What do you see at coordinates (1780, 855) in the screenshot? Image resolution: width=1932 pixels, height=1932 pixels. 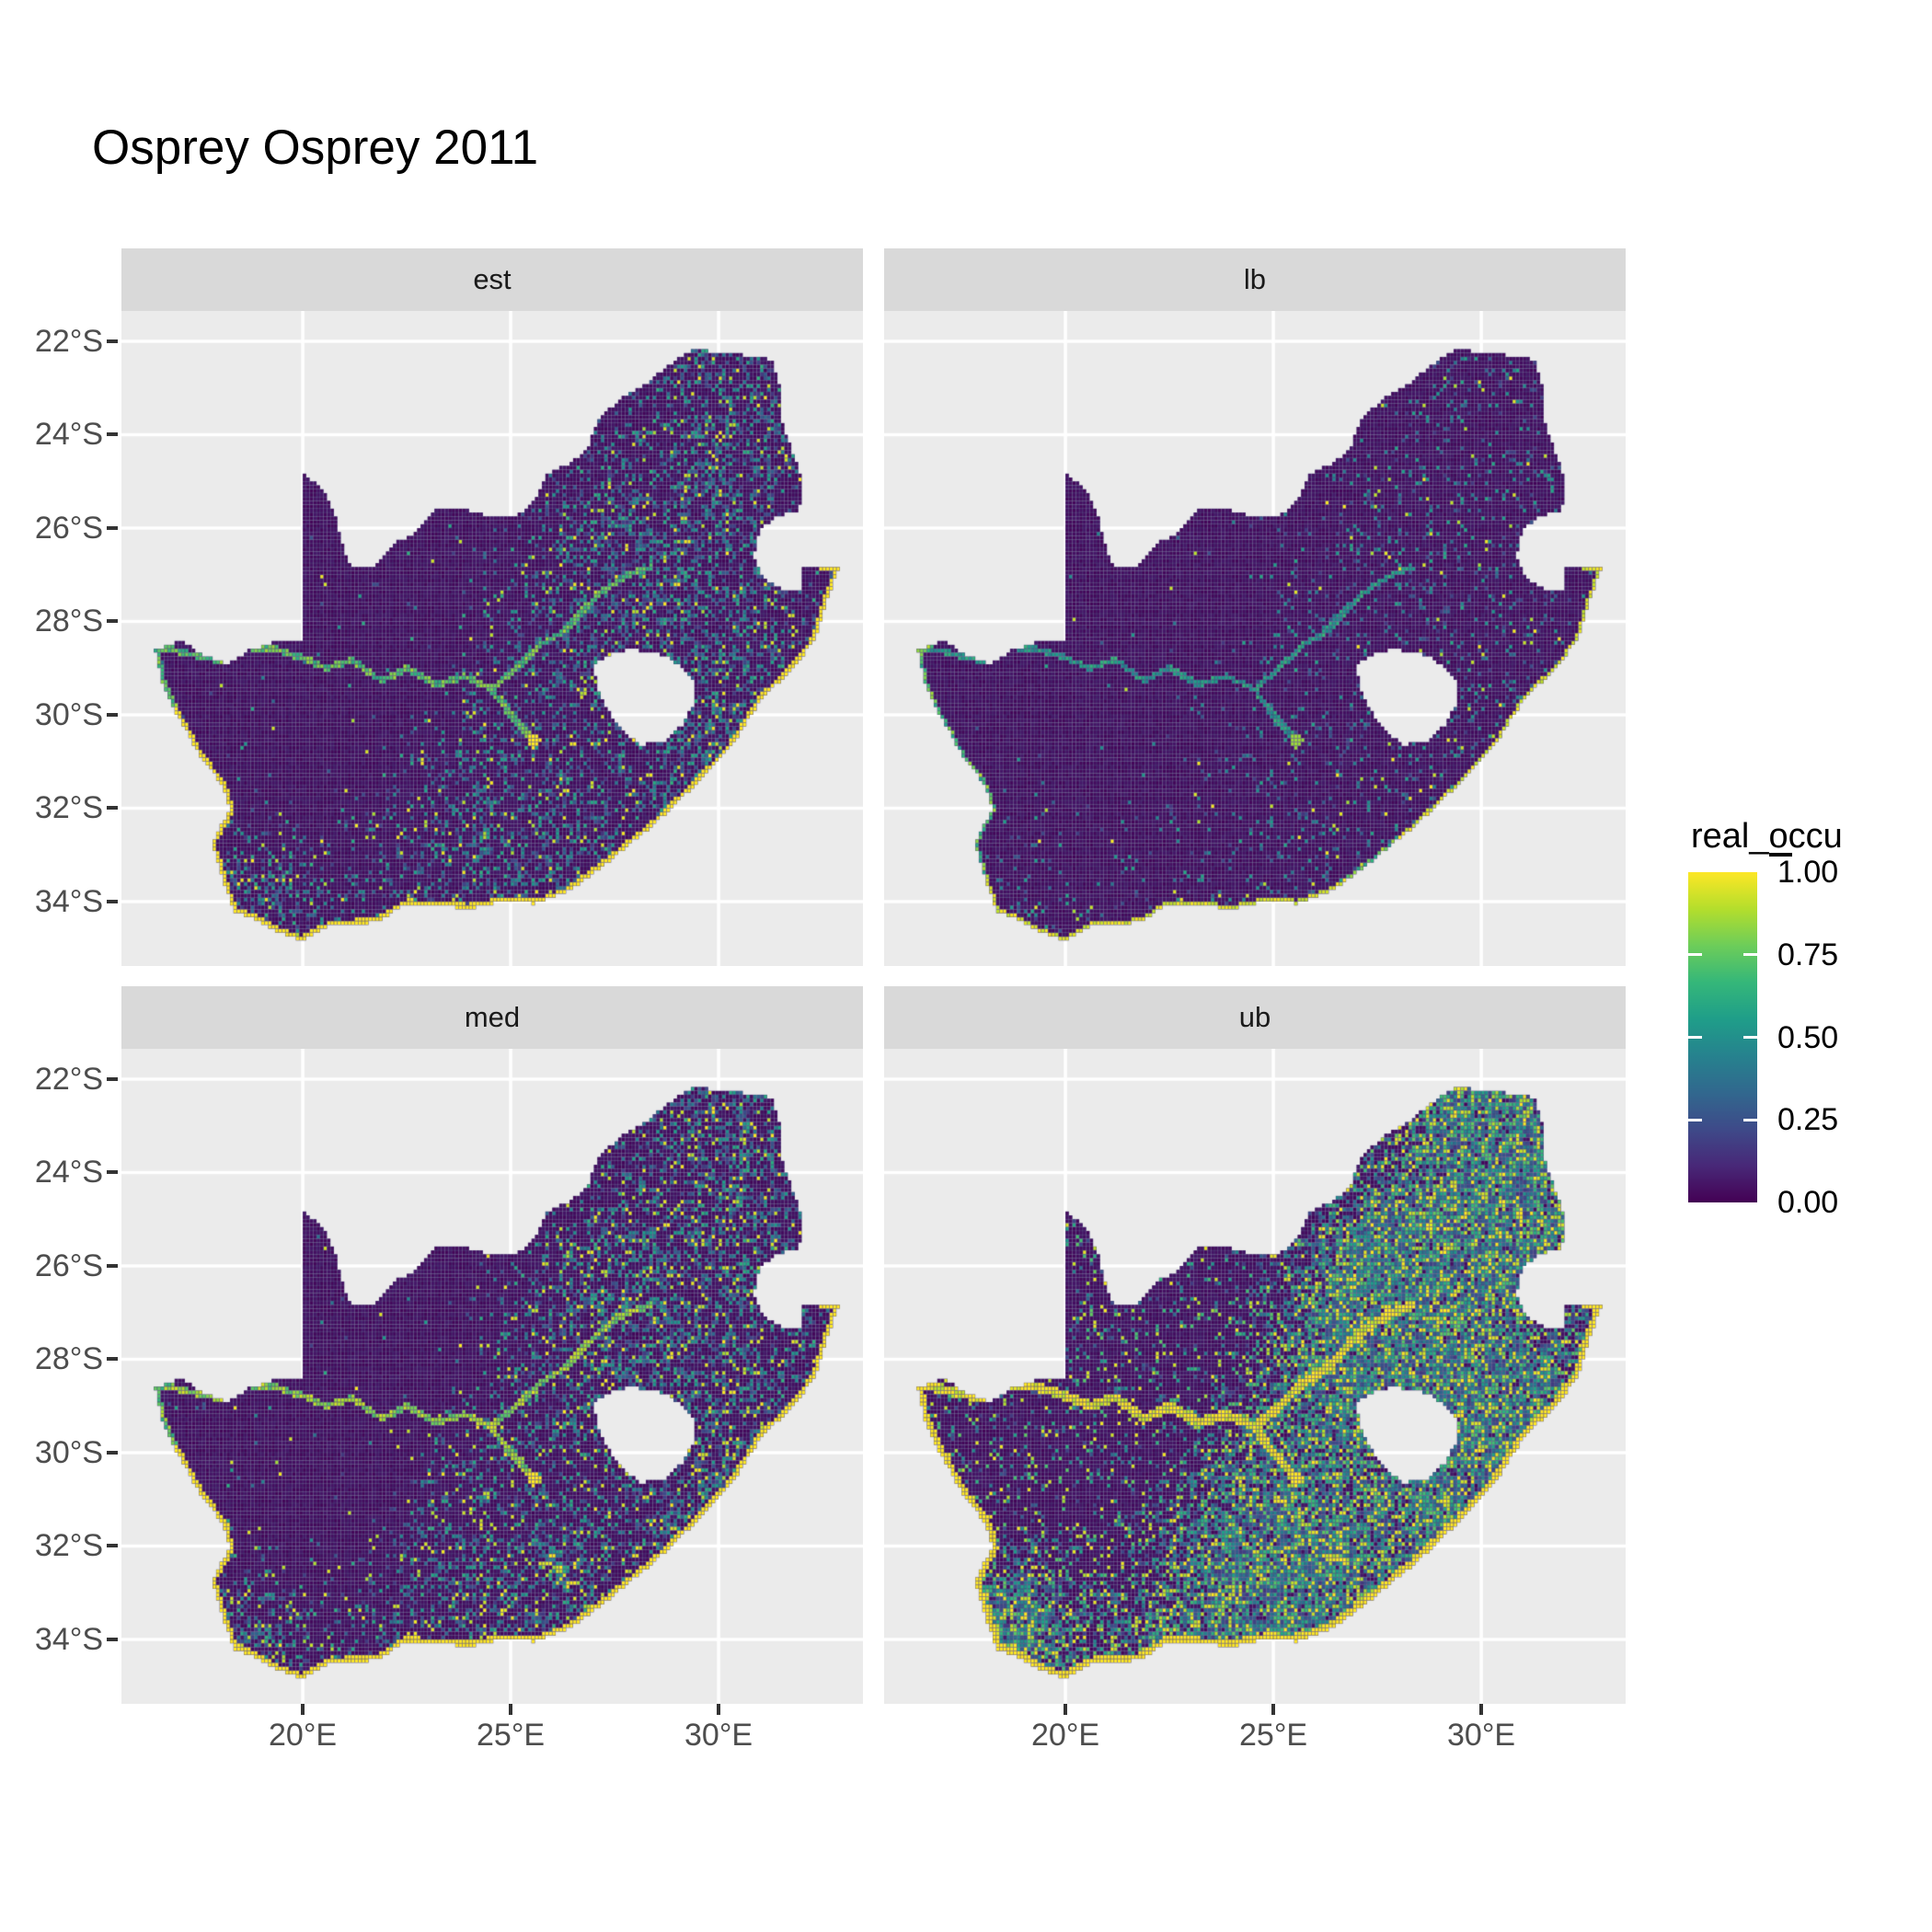 I see `legend-top-tick` at bounding box center [1780, 855].